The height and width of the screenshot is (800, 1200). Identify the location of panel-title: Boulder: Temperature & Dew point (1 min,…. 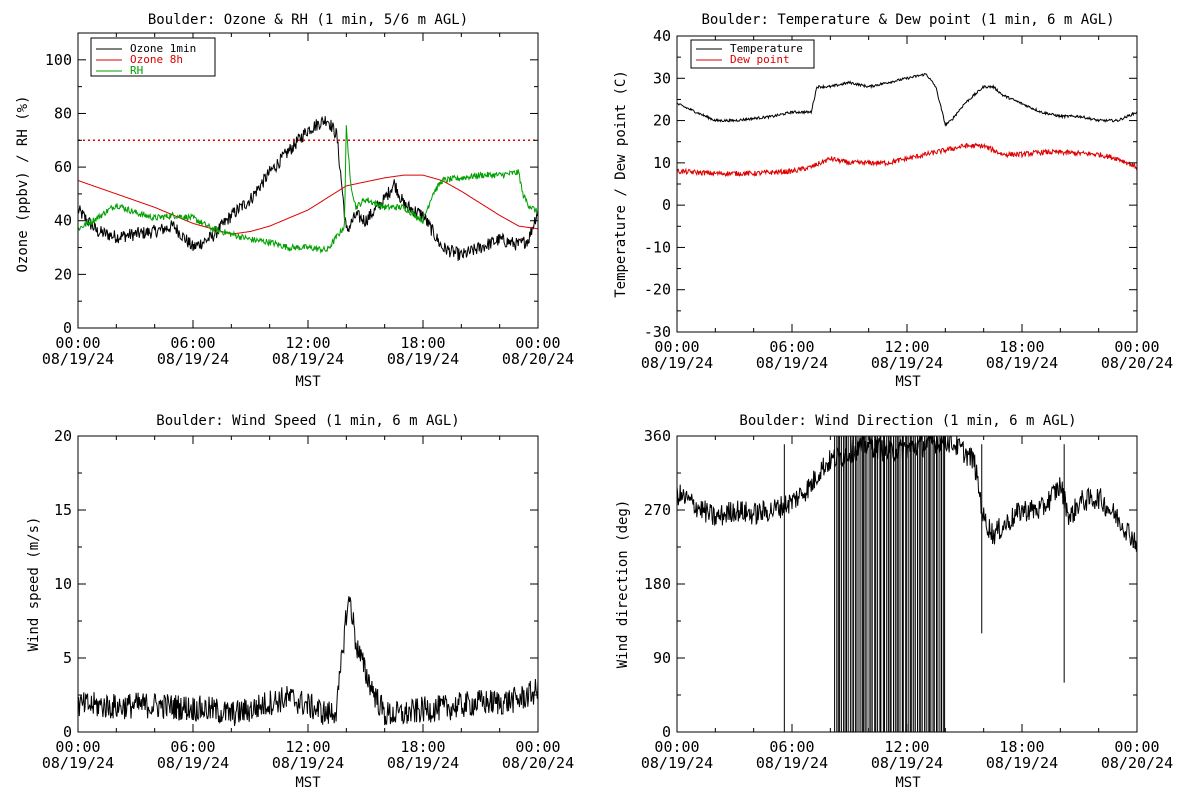
(907, 20).